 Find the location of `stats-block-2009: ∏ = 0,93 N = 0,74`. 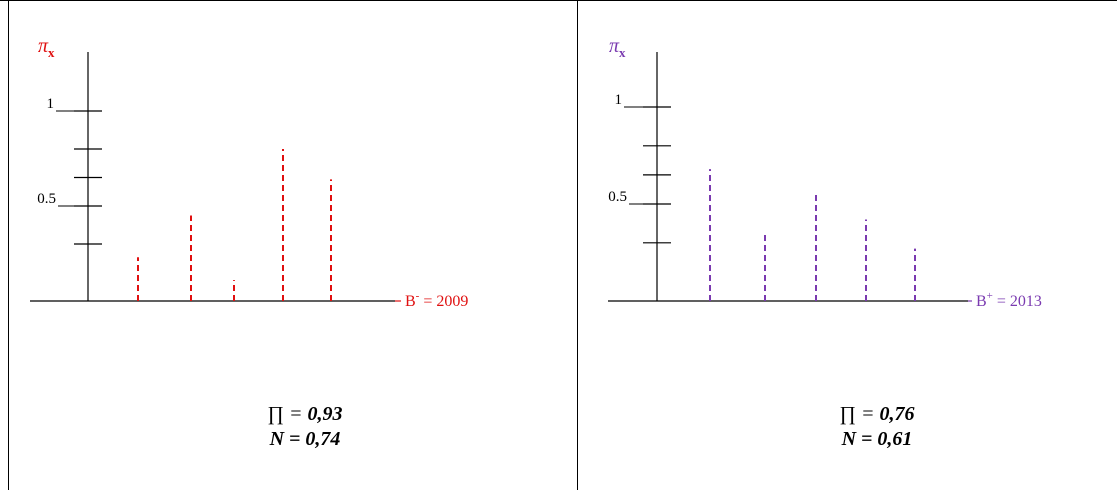

stats-block-2009: ∏ = 0,93 N = 0,74 is located at coordinates (305, 427).